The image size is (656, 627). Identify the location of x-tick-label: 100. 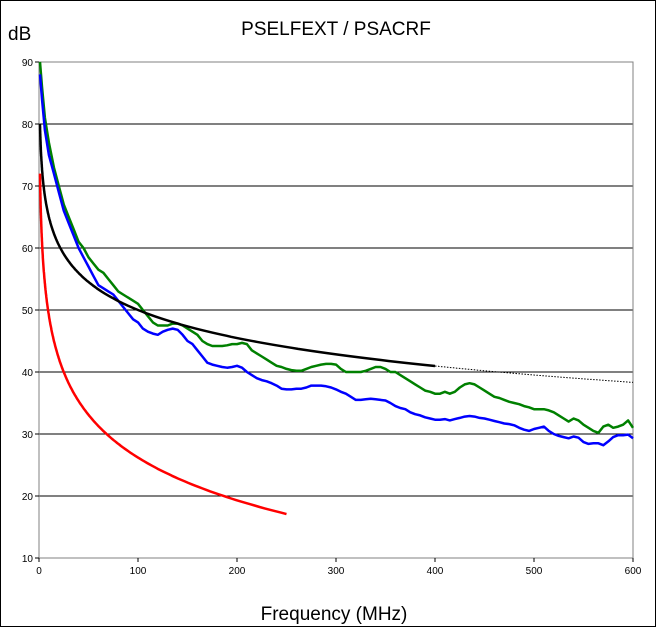
(138, 571).